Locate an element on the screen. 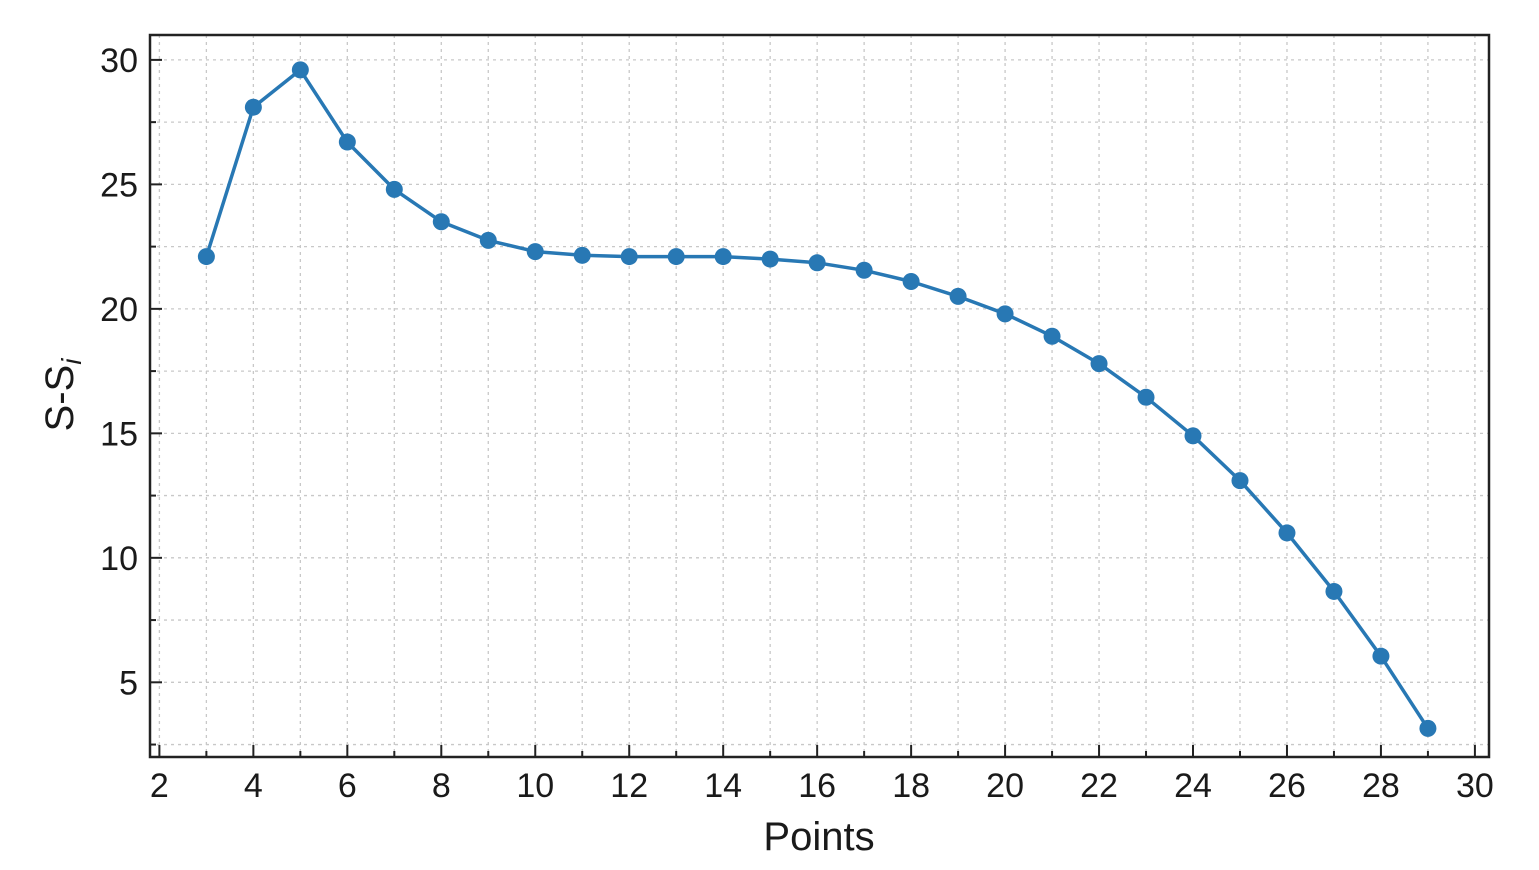  y-axis-title: S-Si is located at coordinates (62, 395).